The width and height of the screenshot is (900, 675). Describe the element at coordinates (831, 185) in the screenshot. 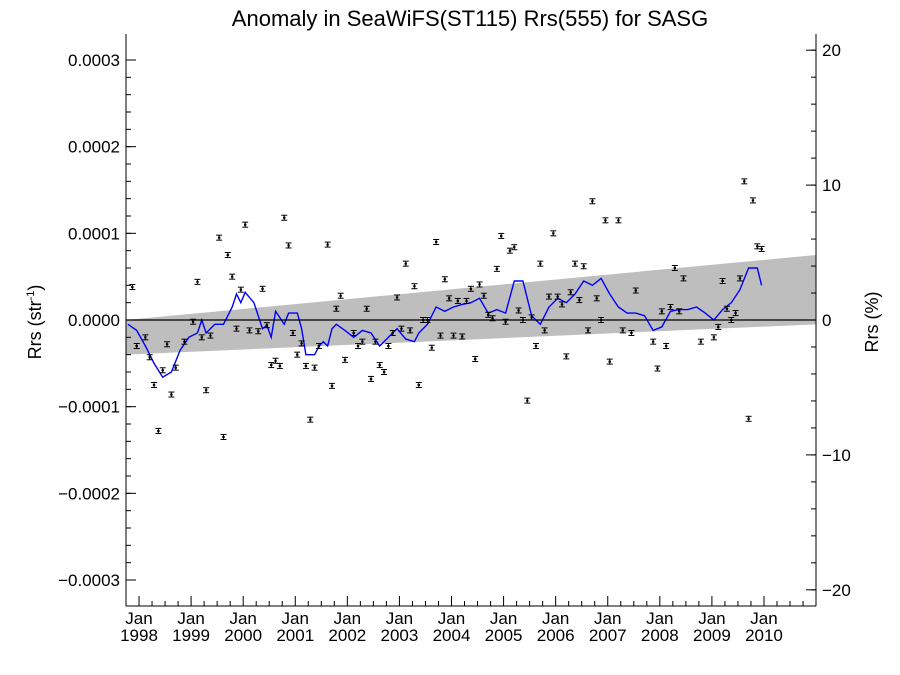

I see `y-tick-label-right: 10` at that location.